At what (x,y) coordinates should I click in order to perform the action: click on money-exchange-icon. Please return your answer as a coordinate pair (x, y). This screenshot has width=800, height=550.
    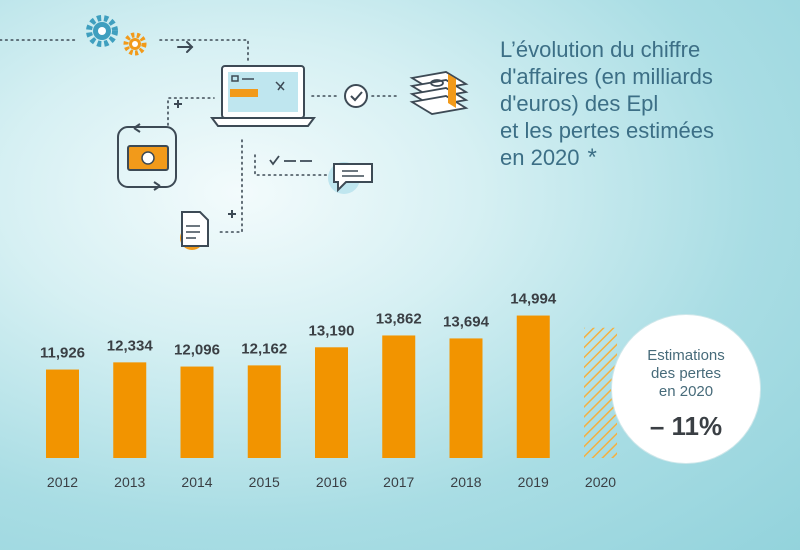
    Looking at the image, I should click on (147, 157).